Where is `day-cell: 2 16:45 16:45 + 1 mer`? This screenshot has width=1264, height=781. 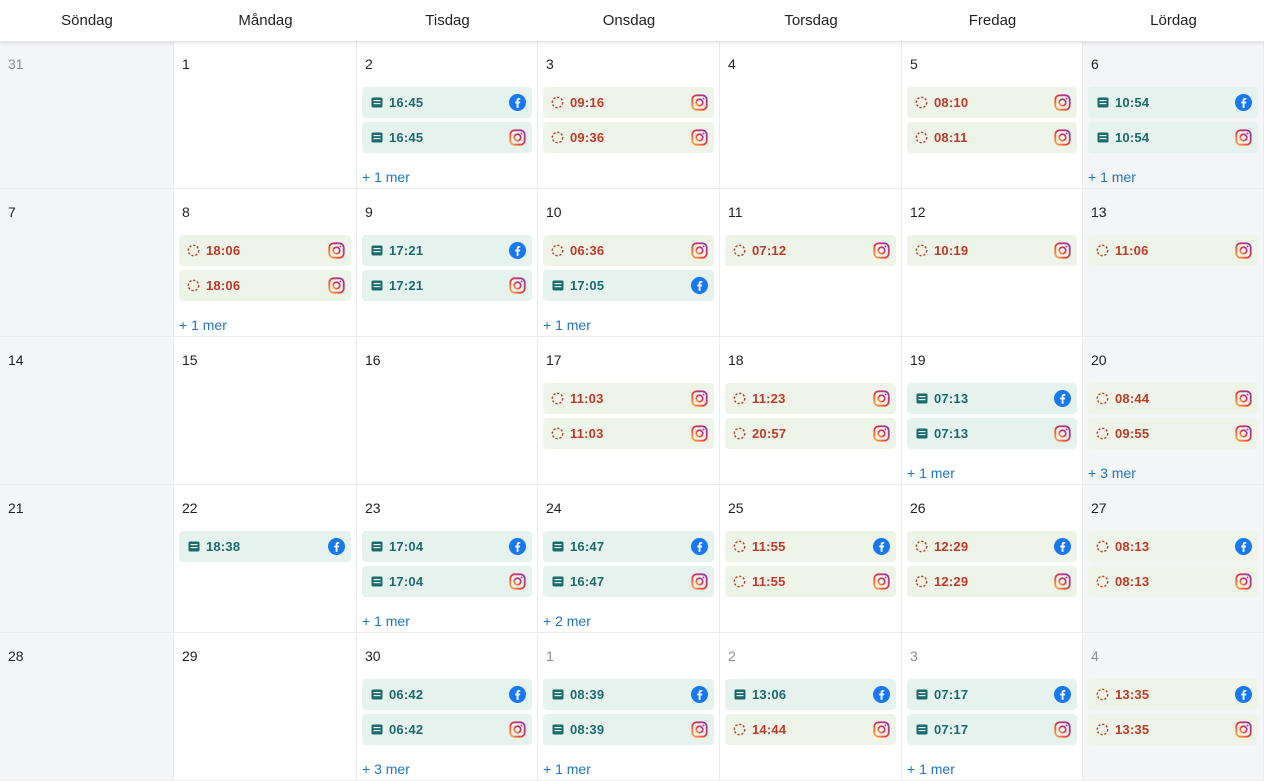 day-cell: 2 16:45 16:45 + 1 mer is located at coordinates (447, 115).